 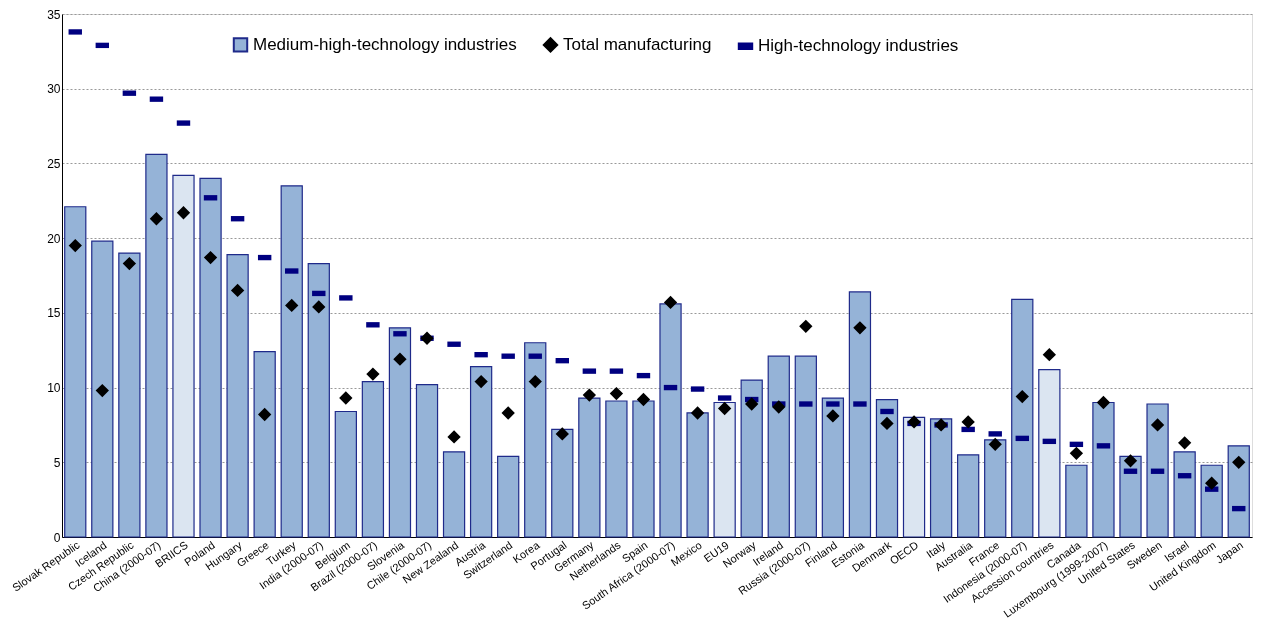 What do you see at coordinates (637, 44) in the screenshot?
I see `legend-label: Total manufacturing` at bounding box center [637, 44].